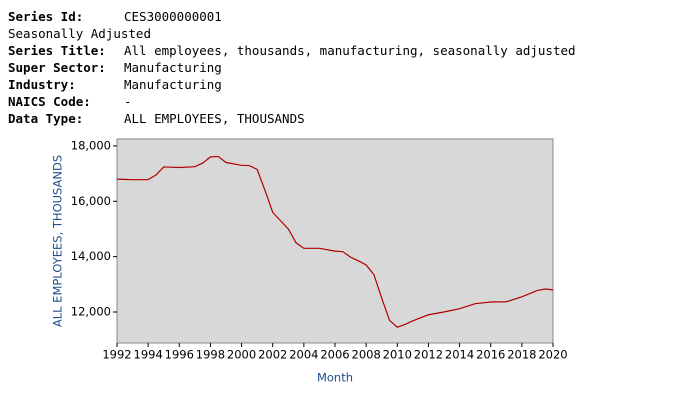  I want to click on info-label: Seasonally Adjusted, so click(79, 33).